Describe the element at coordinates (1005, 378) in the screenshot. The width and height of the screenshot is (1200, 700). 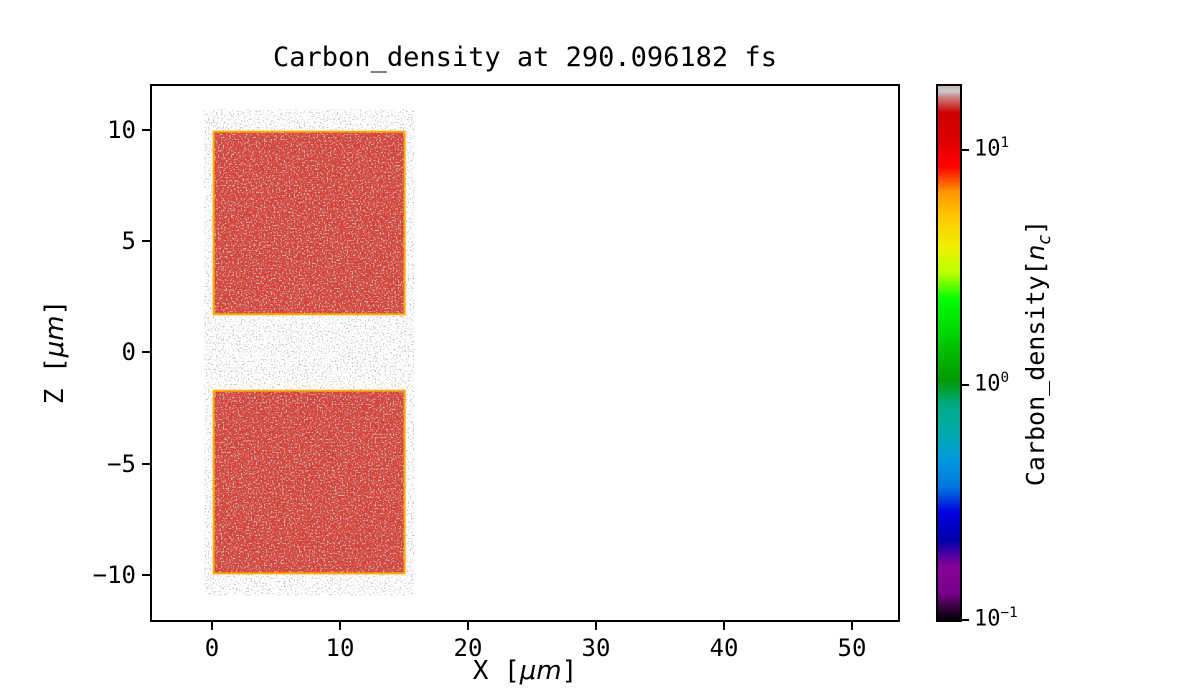
I see `colorbar-tick-exp: 0` at that location.